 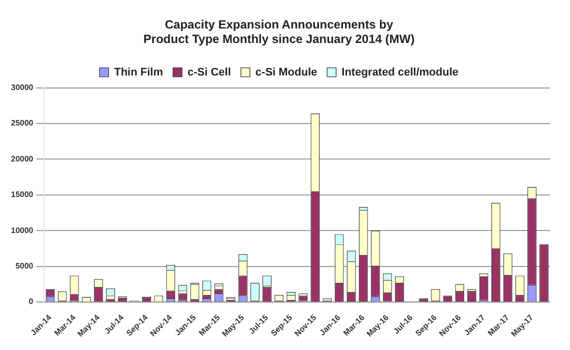 I want to click on y-tick-label: 20000, so click(x=22, y=159).